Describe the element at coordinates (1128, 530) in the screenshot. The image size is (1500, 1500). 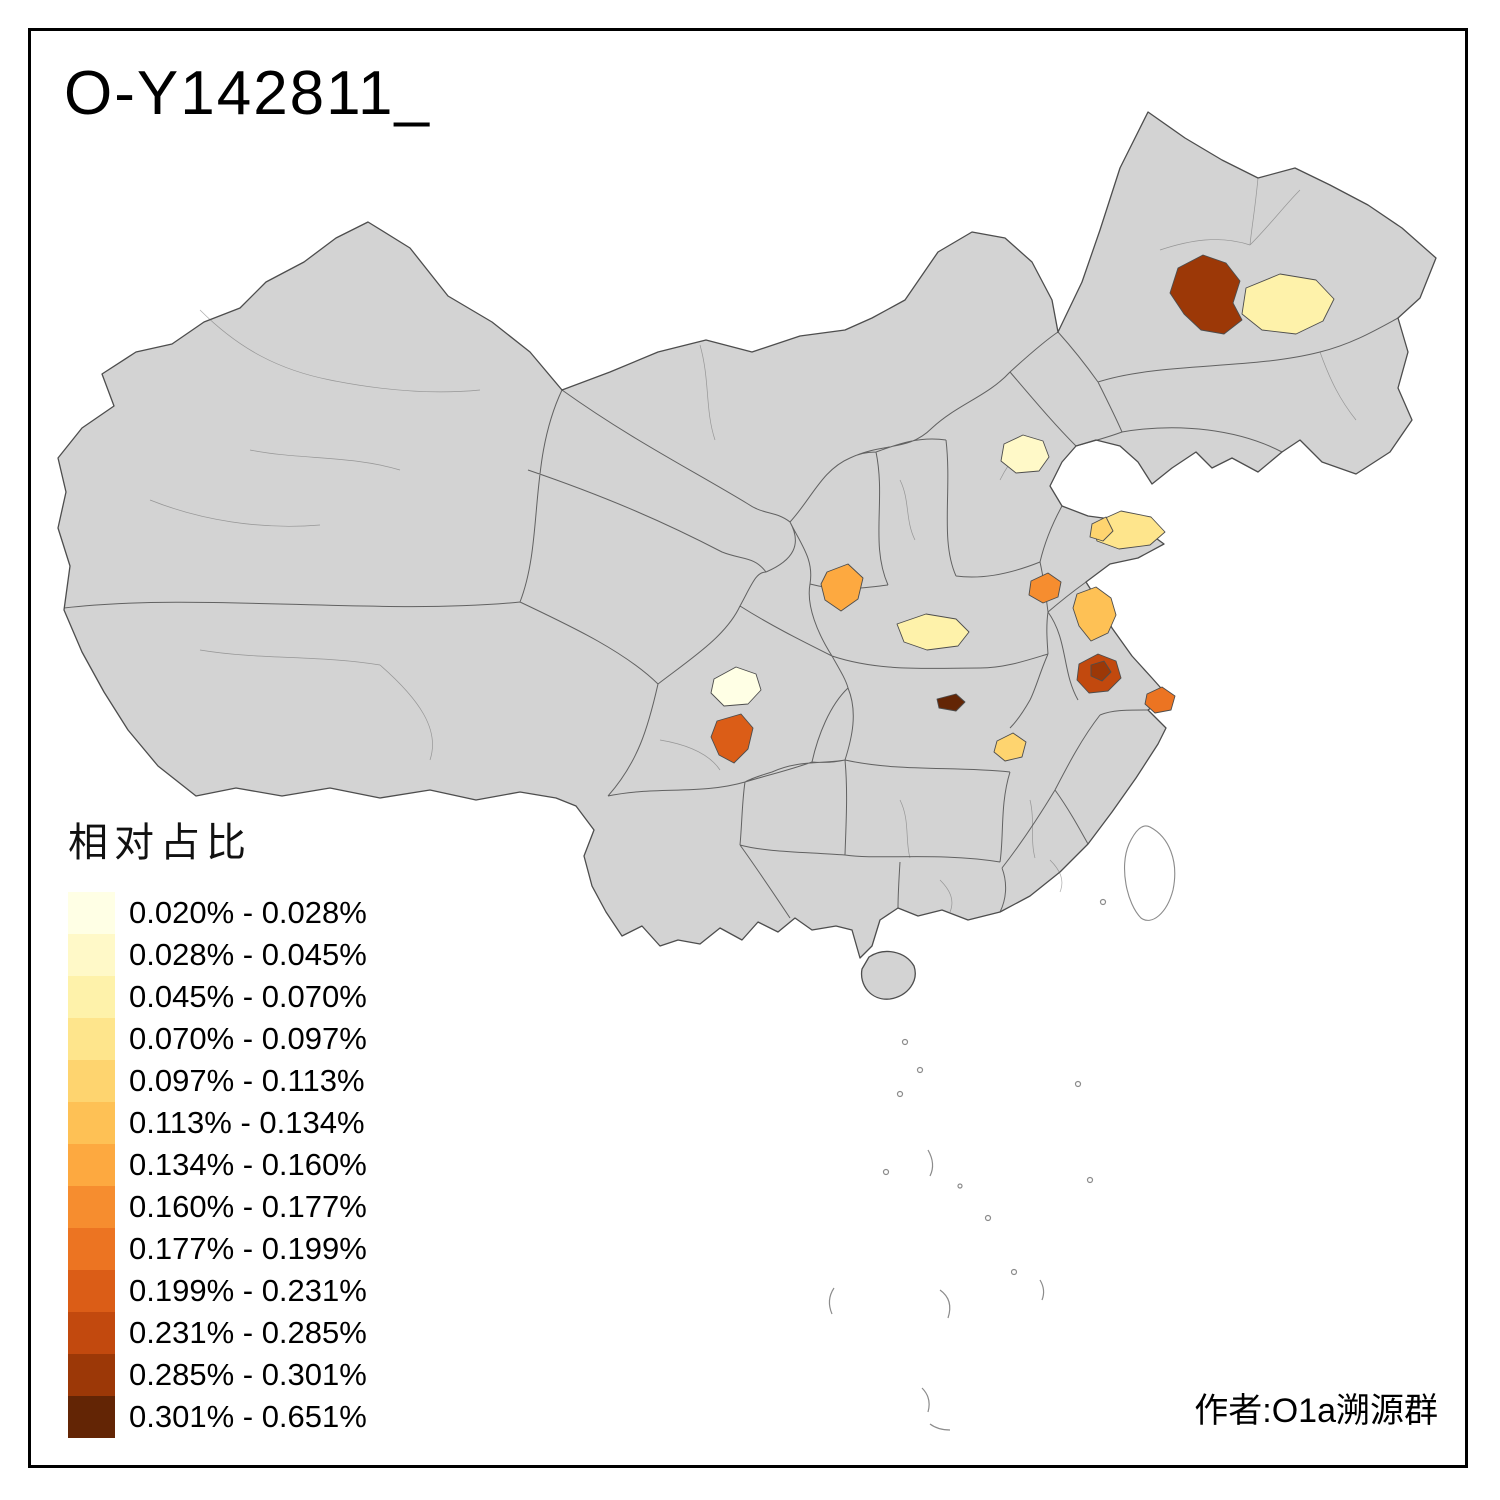
I see `map-region-shandong-pale` at that location.